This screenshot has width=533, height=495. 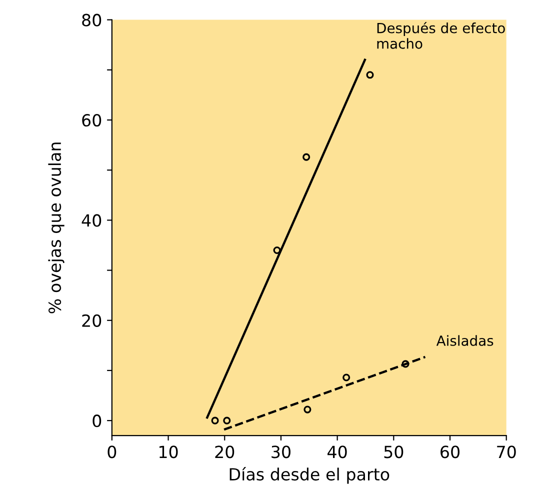 What do you see at coordinates (92, 320) in the screenshot?
I see `y-tick-label: 20` at bounding box center [92, 320].